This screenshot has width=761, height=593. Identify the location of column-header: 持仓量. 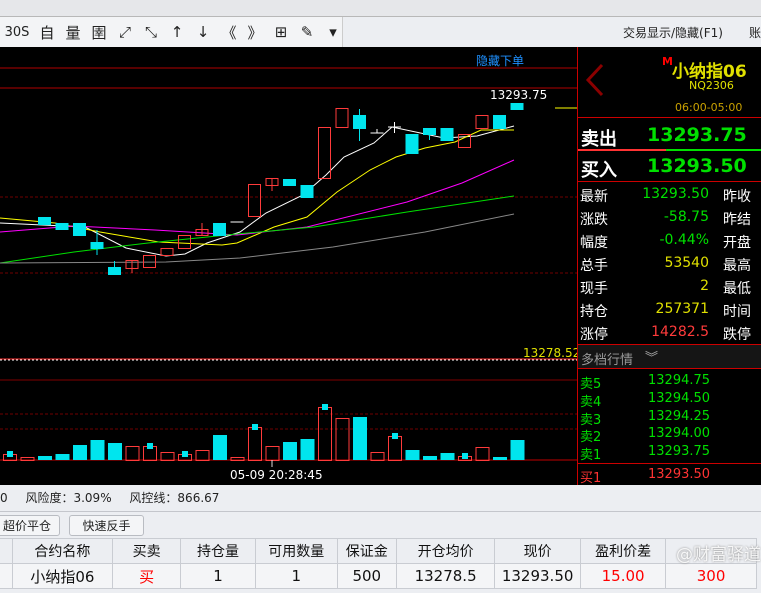
(218, 551).